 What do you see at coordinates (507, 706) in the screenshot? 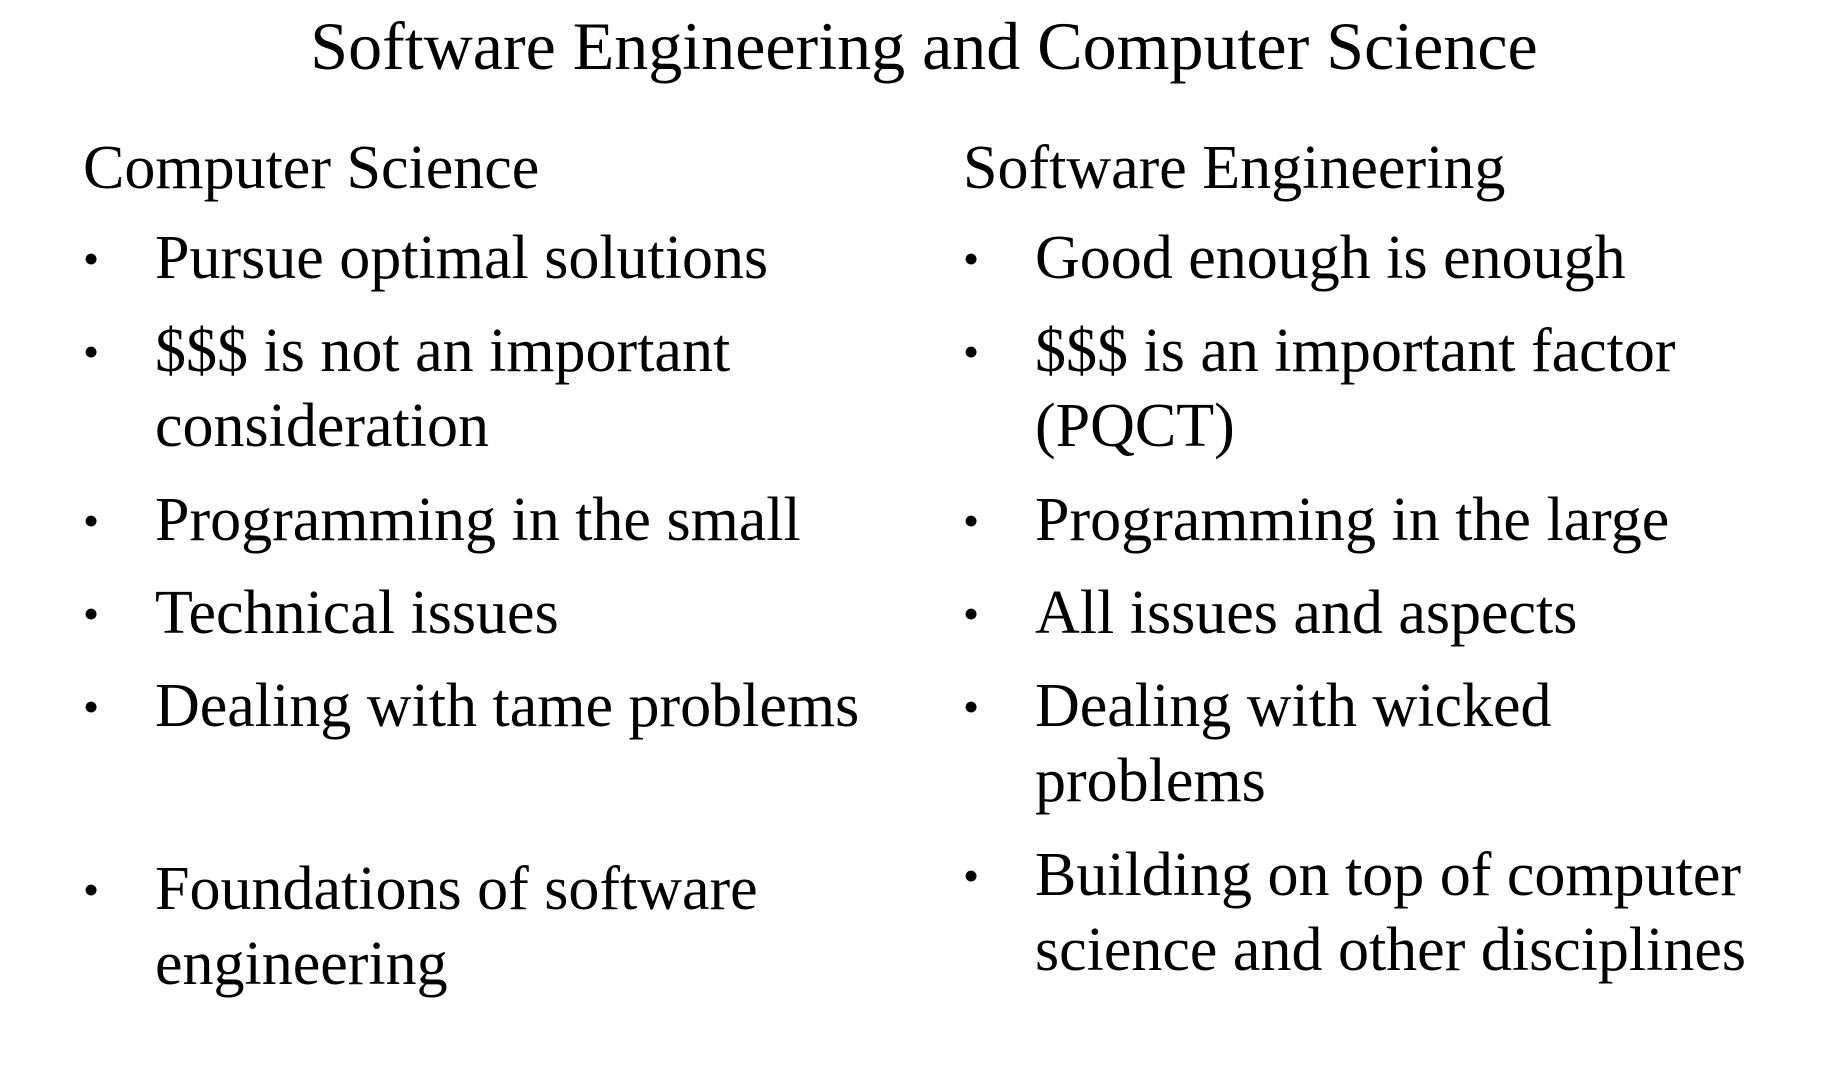
I see `item-text: Dealing with tame problems` at bounding box center [507, 706].